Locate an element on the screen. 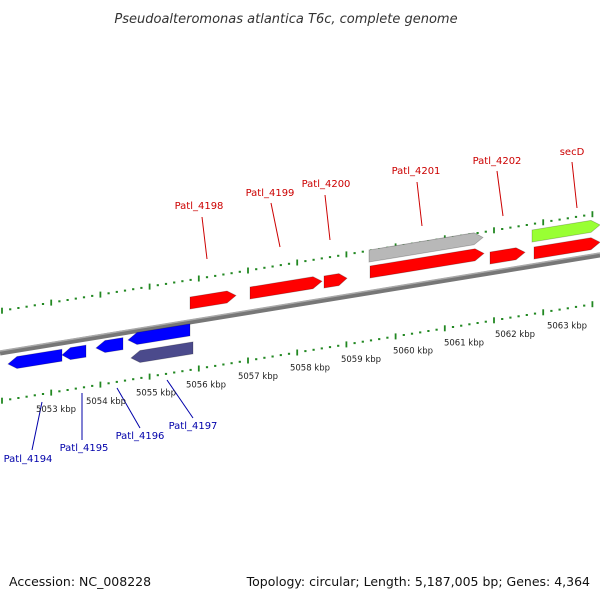  reverse-gene-label: Patl_4195 is located at coordinates (84, 448).